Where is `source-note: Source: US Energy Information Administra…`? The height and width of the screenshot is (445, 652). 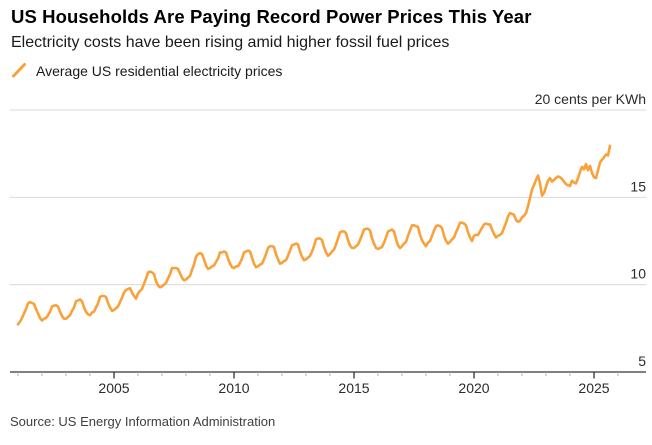
source-note: Source: US Energy Information Administra… is located at coordinates (143, 421).